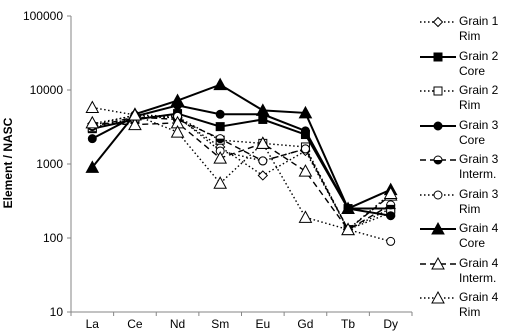 The width and height of the screenshot is (524, 332). What do you see at coordinates (93, 324) in the screenshot?
I see `x-tick-label: La` at bounding box center [93, 324].